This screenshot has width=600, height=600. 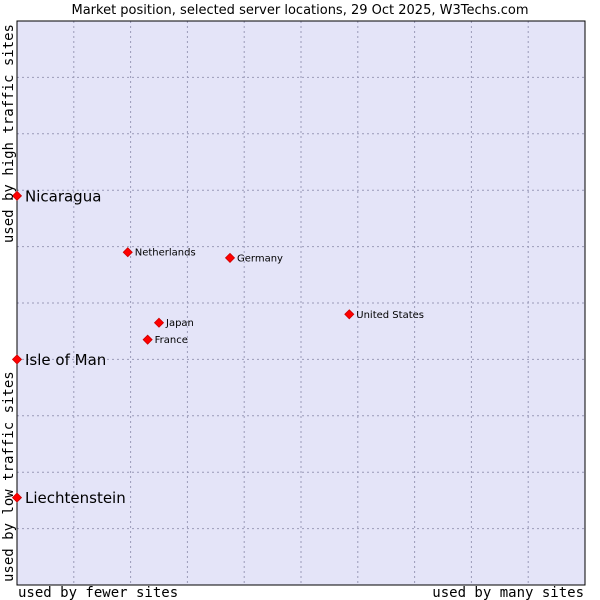 I want to click on x-axis-label-left: used by fewer sites, so click(x=98, y=592).